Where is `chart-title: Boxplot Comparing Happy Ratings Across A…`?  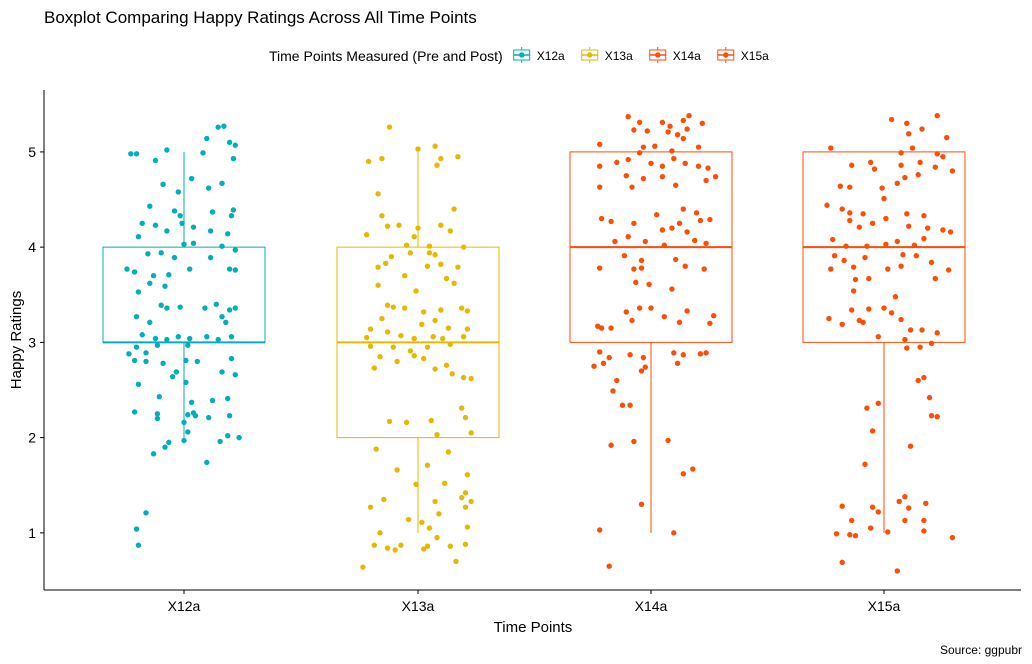 chart-title: Boxplot Comparing Happy Ratings Across A… is located at coordinates (260, 17).